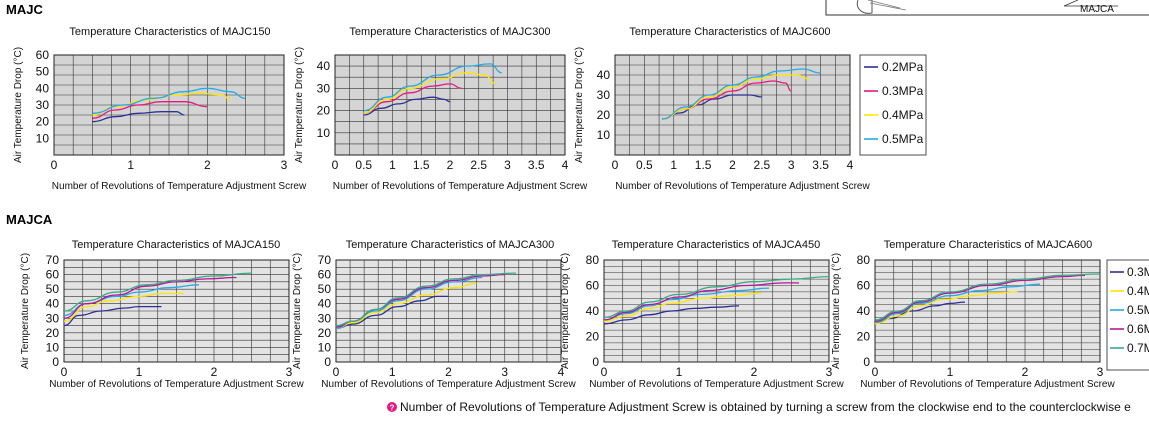 Image resolution: width=1149 pixels, height=421 pixels. Describe the element at coordinates (716, 245) in the screenshot. I see `chart-title: Temperature Characteristics of MAJCA450` at that location.